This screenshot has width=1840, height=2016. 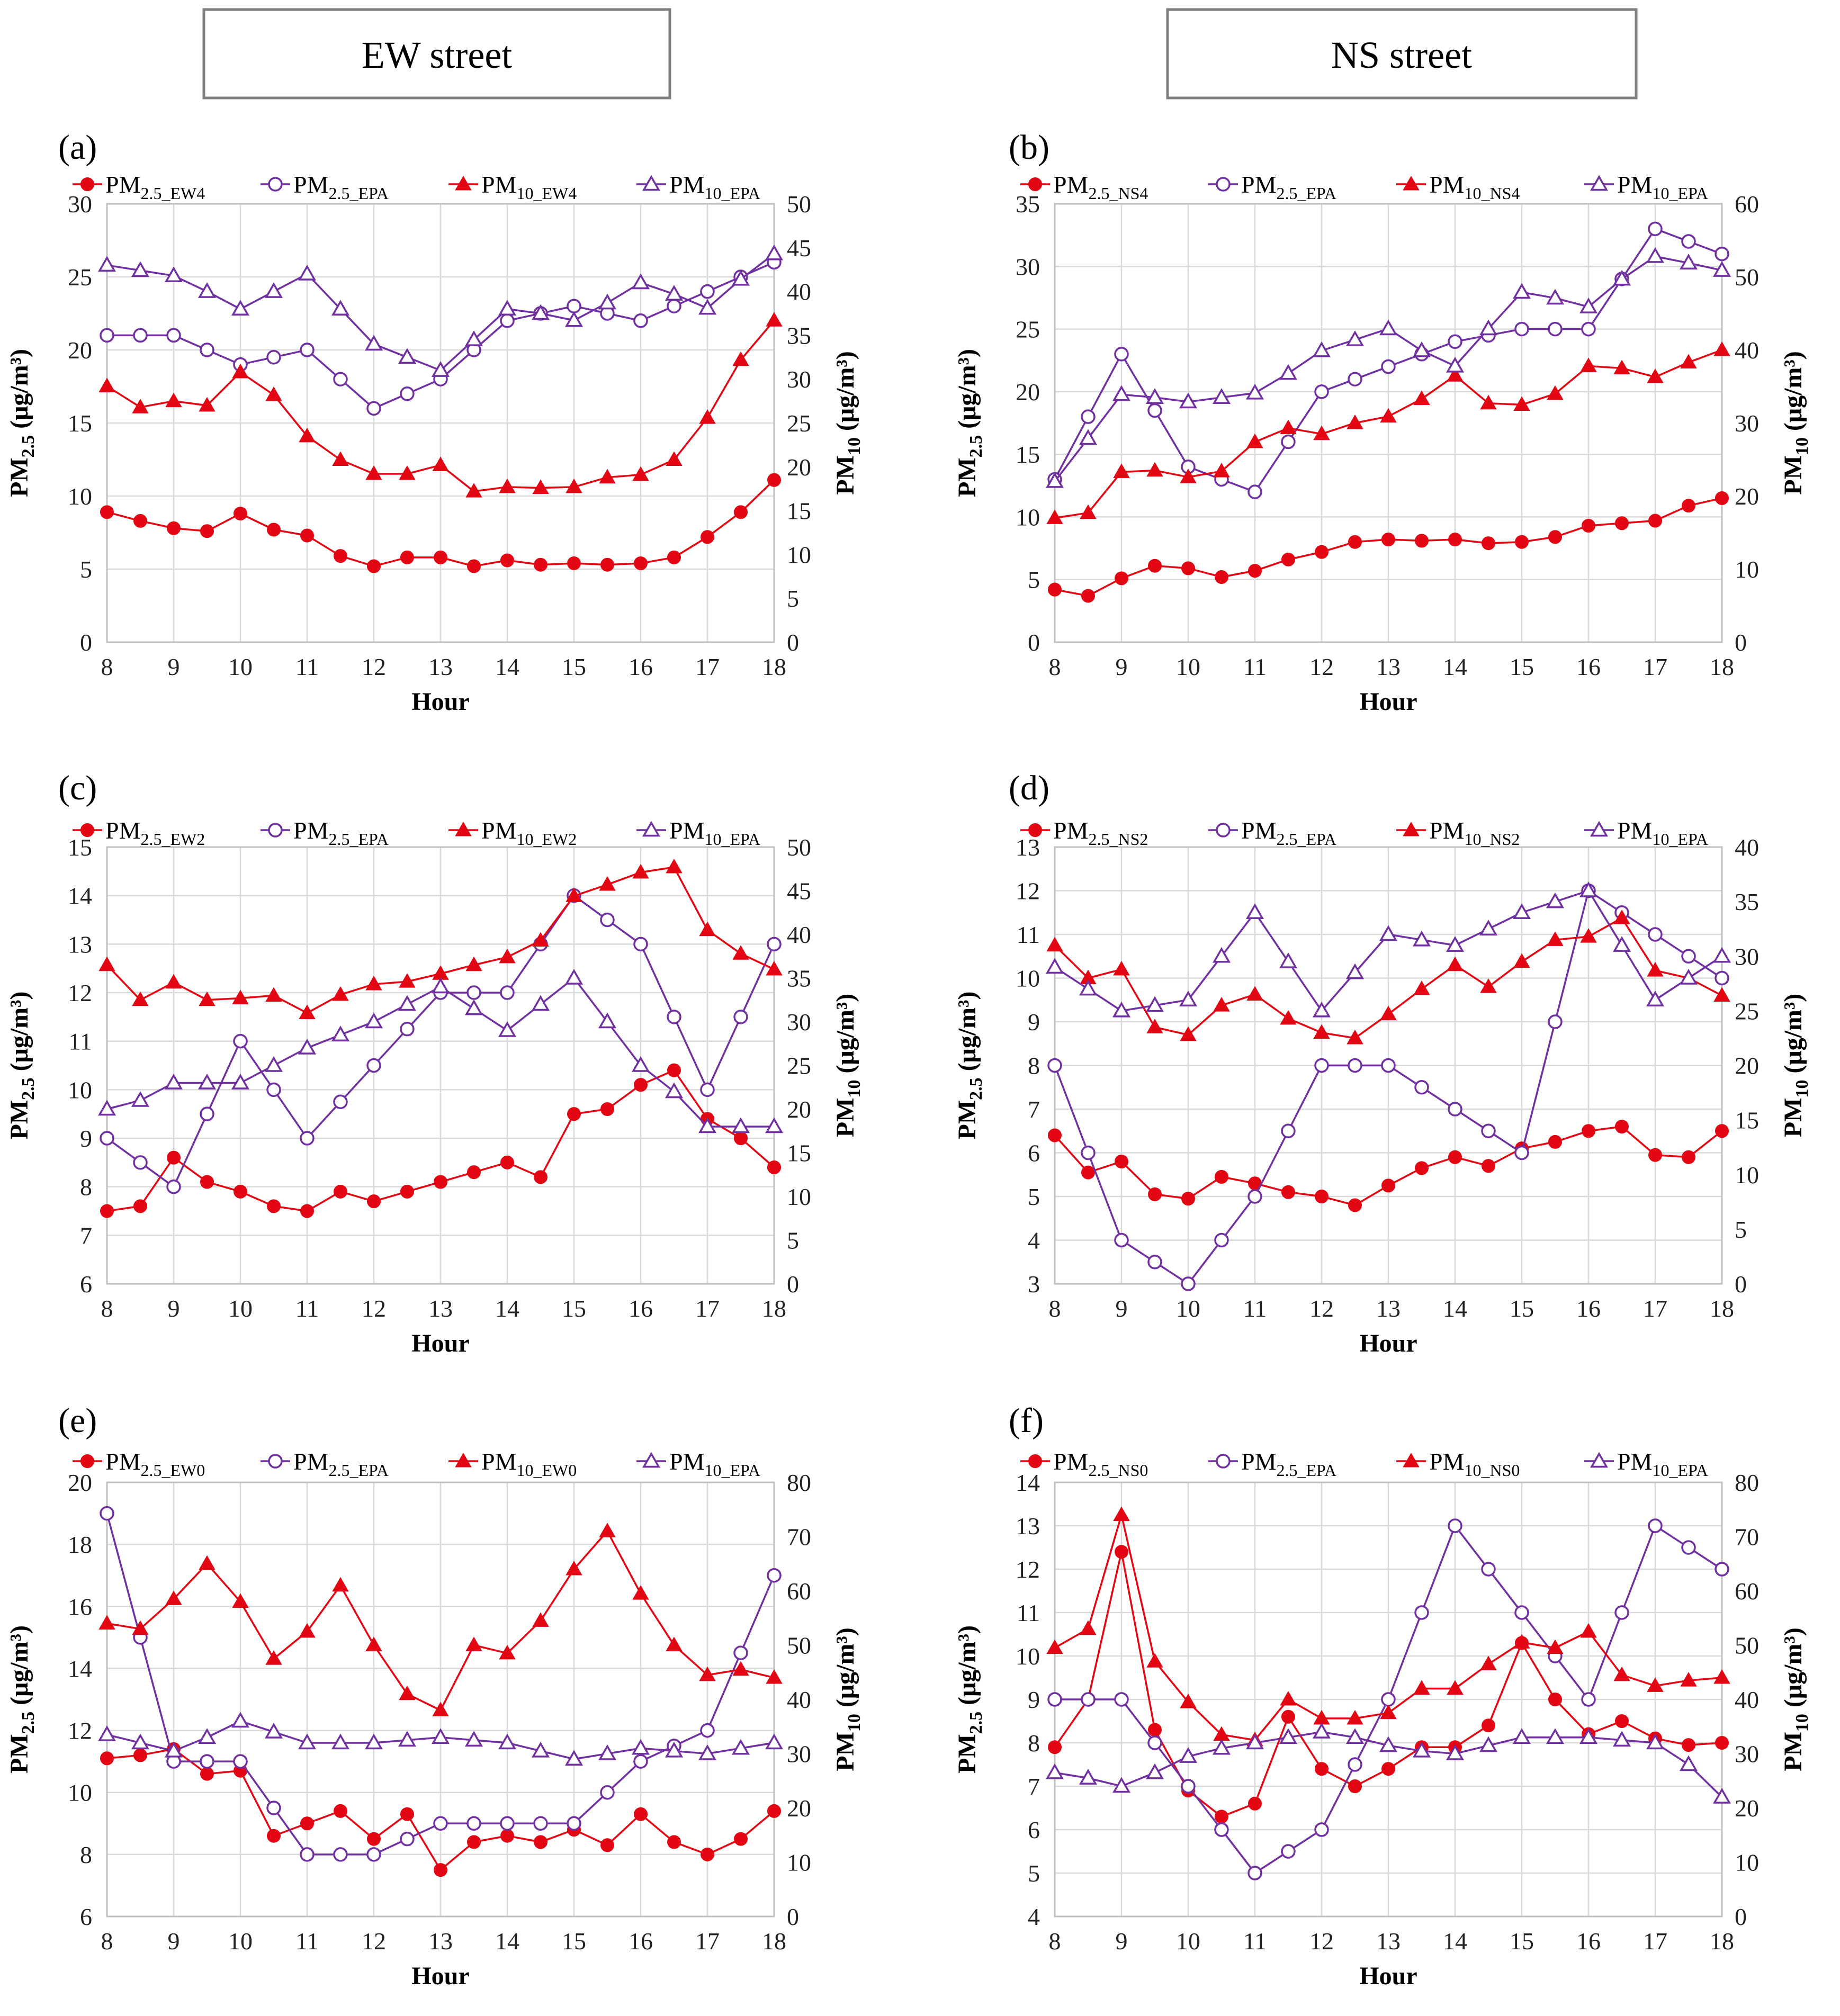 What do you see at coordinates (1388, 1343) in the screenshot?
I see `x-axis-title: Hour` at bounding box center [1388, 1343].